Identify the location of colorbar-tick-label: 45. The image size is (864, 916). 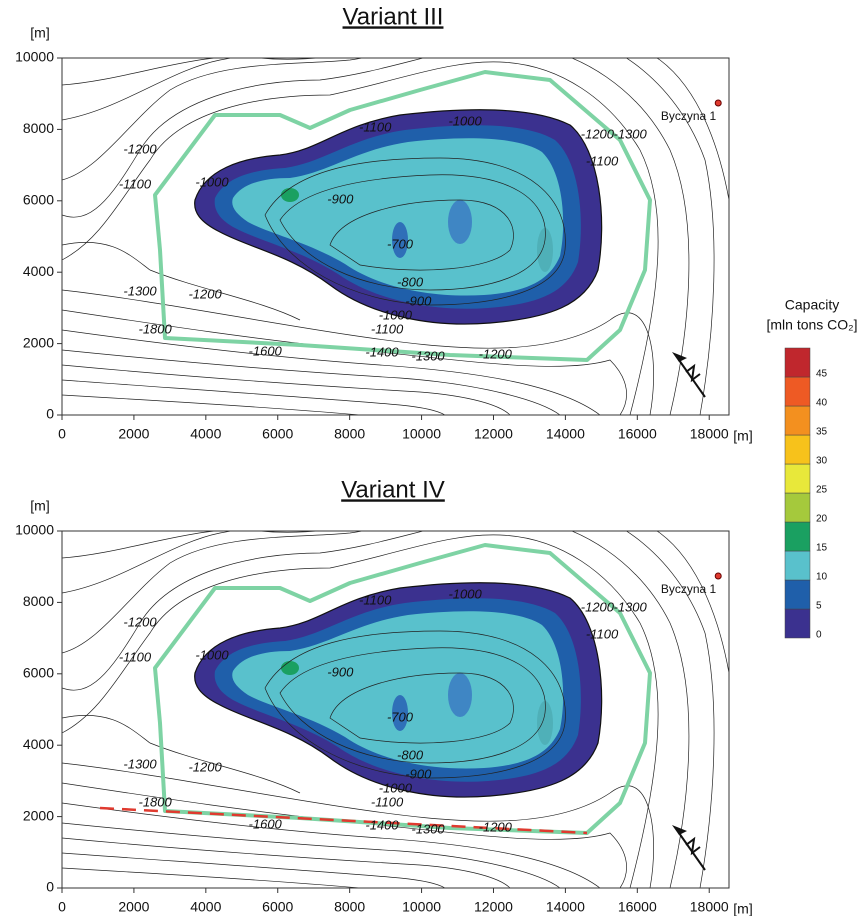
(822, 374).